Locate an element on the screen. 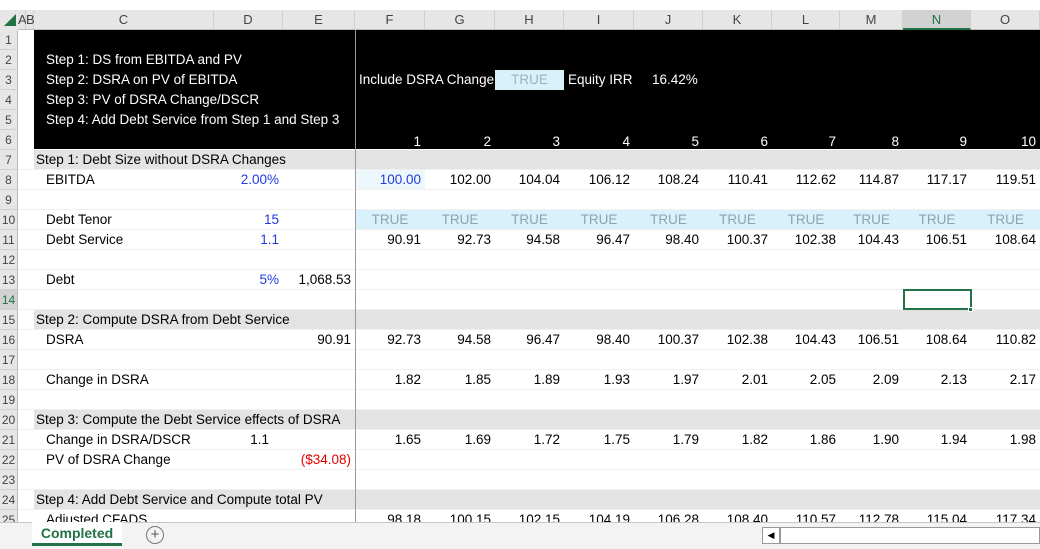 The height and width of the screenshot is (549, 1040). cell: 1.90 is located at coordinates (885, 439).